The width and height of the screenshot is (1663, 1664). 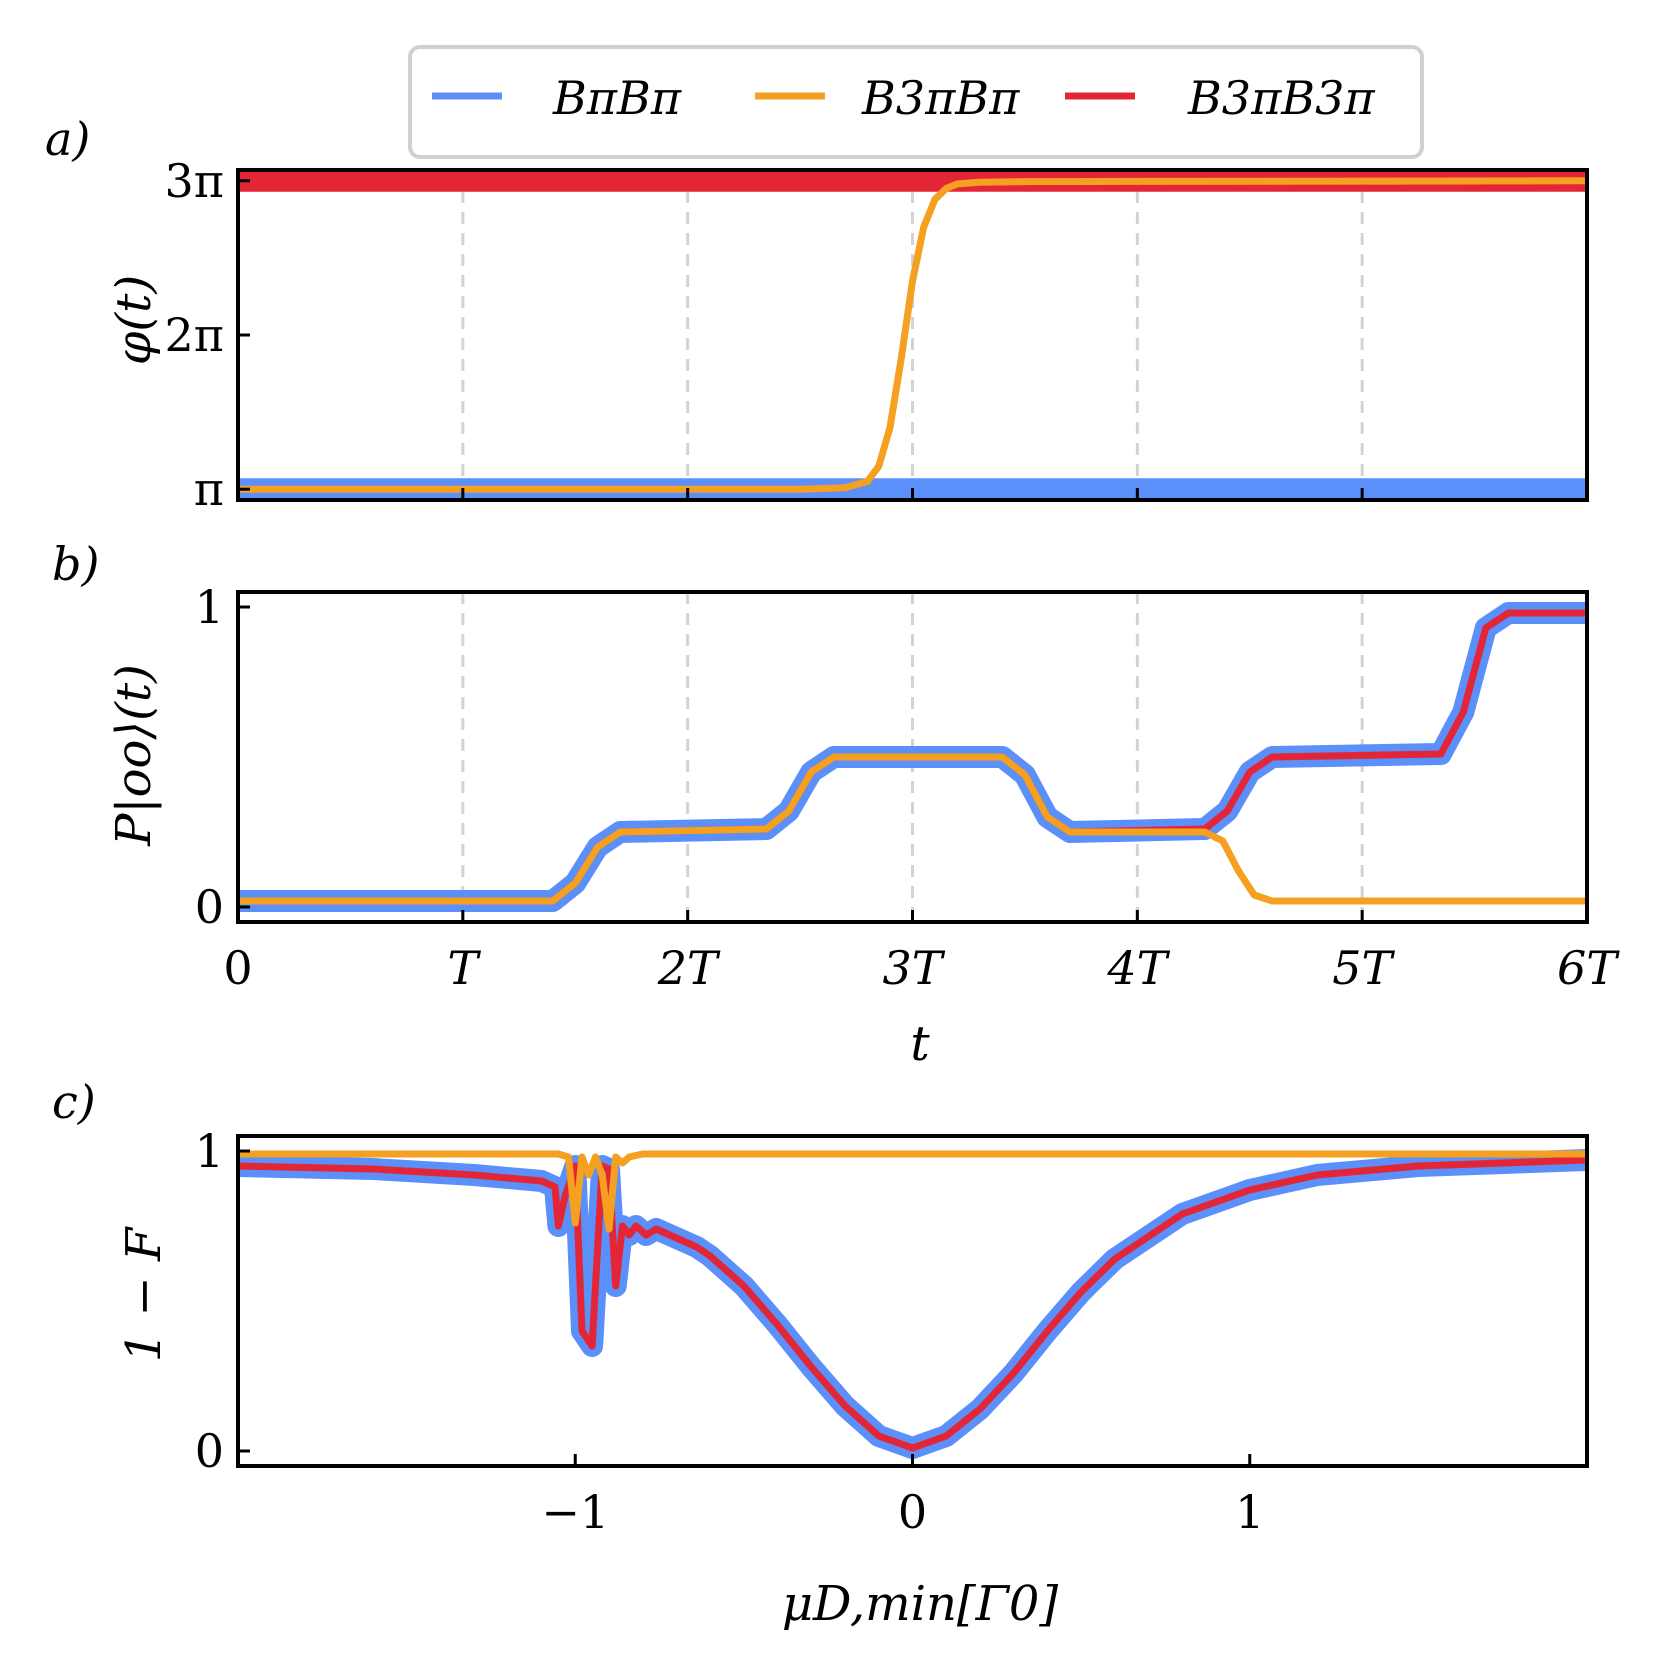 I want to click on panel-c-ylabel: 1 − F, so click(x=144, y=1294).